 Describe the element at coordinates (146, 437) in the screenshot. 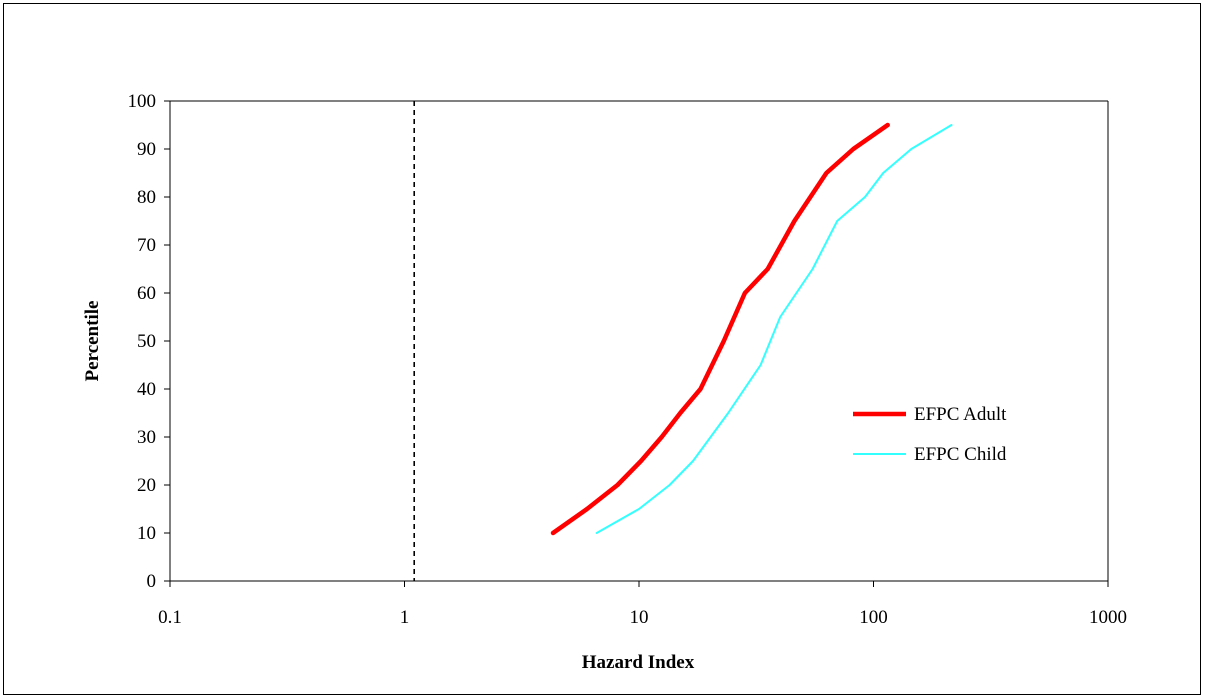

I see `y-tick-label: 30` at that location.